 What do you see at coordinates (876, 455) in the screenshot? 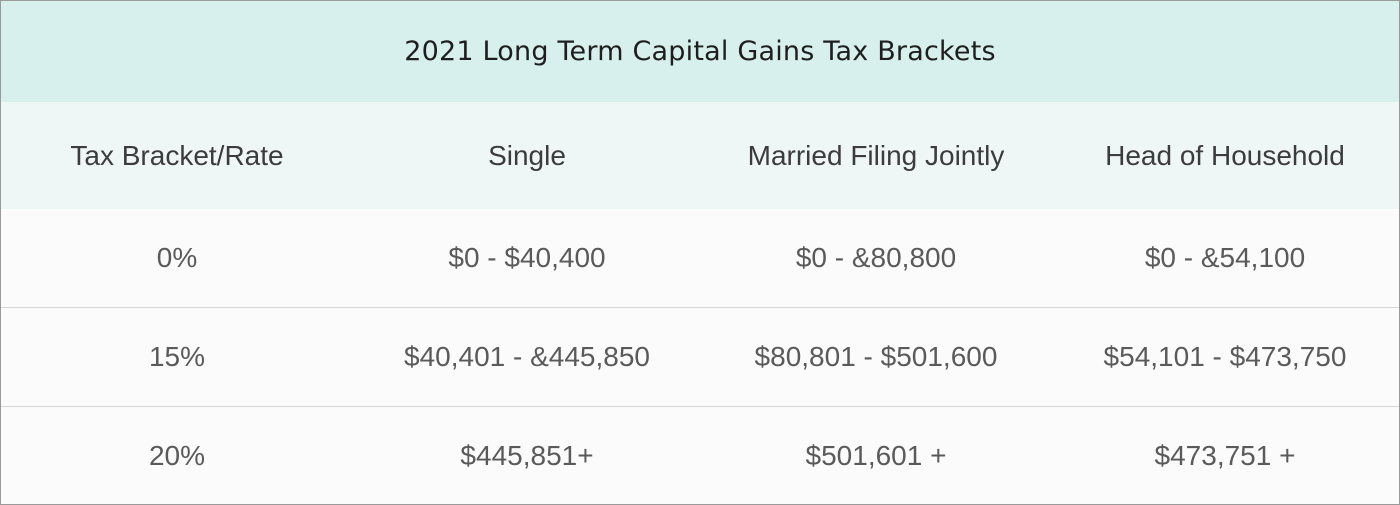
I see `married-filing-jointly-cell: $501,601 +` at bounding box center [876, 455].